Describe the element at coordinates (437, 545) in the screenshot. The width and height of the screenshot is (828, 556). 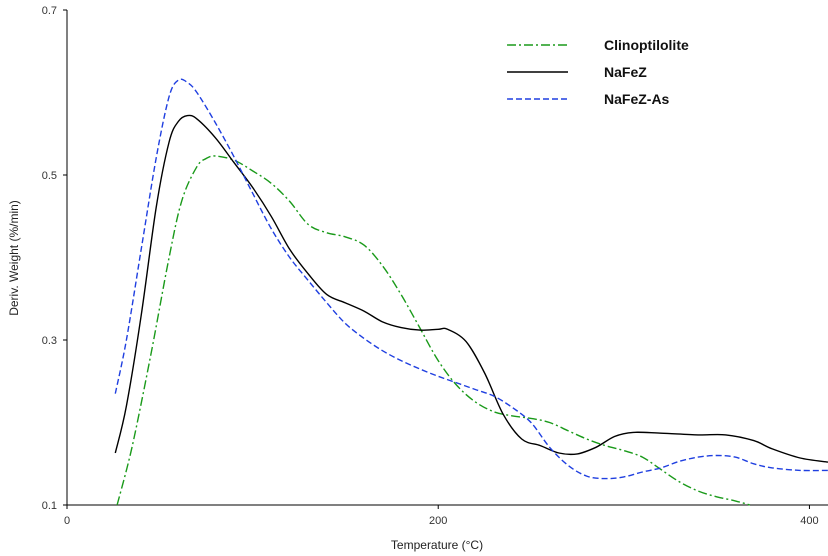
I see `x-axis-title: Temperature (°C)` at that location.